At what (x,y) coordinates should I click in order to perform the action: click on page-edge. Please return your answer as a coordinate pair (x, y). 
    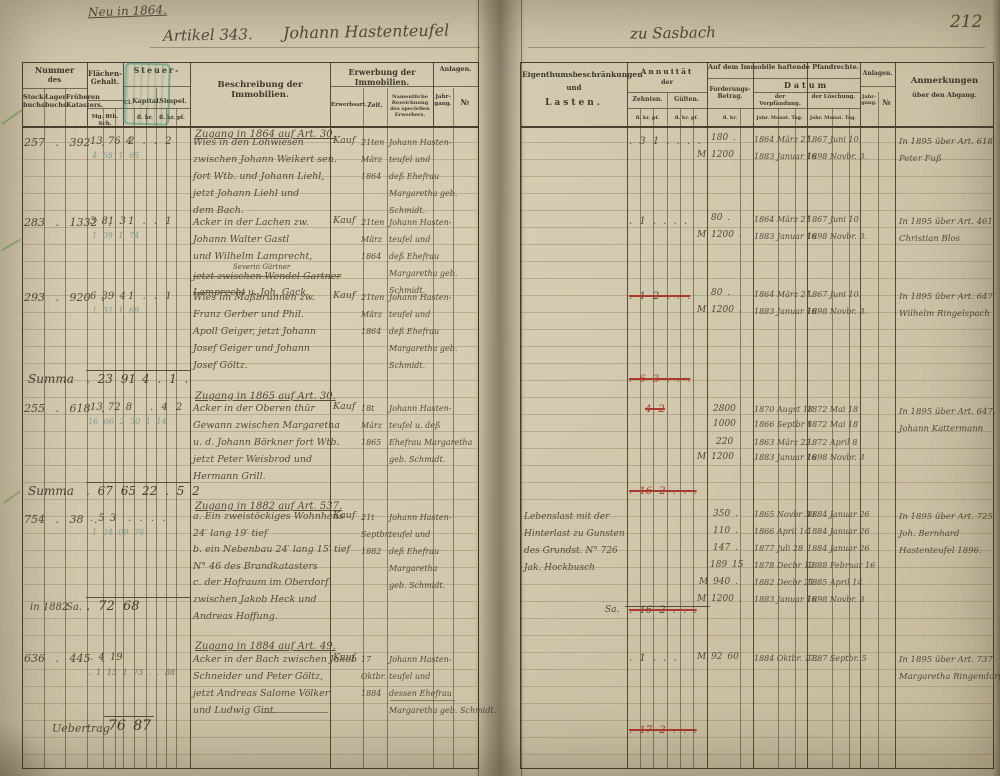
    Looking at the image, I should click on (478, 388).